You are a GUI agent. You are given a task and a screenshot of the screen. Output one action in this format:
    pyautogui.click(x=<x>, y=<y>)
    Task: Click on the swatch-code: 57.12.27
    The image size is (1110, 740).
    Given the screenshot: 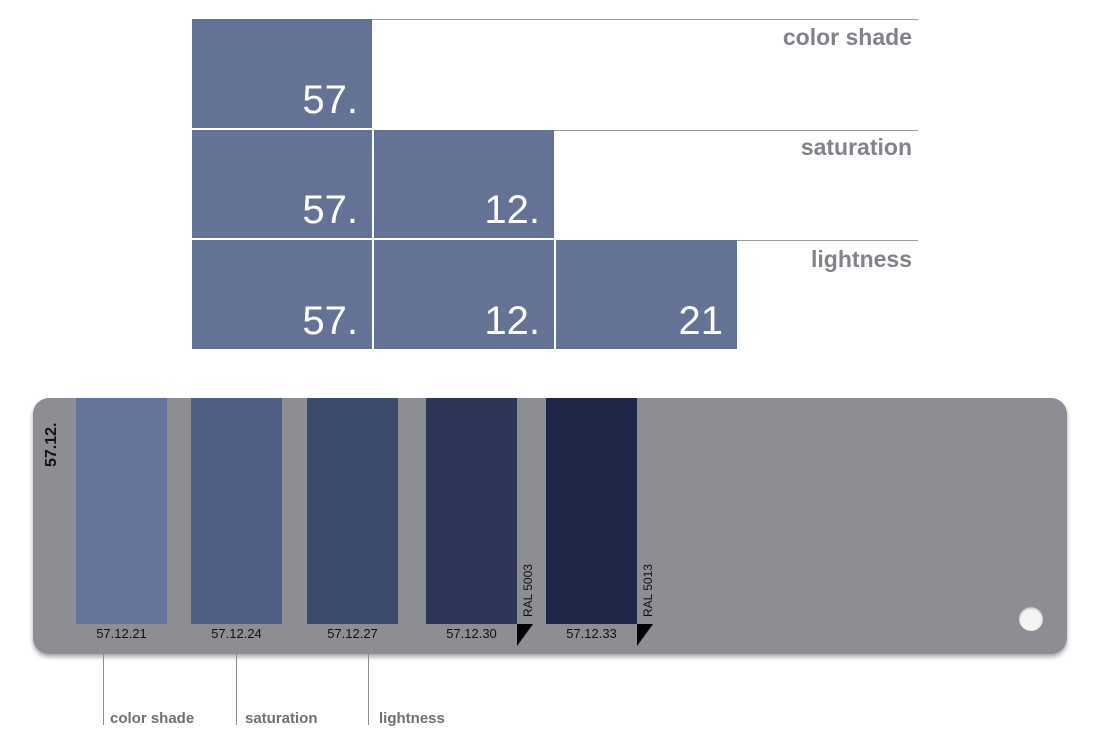 What is the action you would take?
    pyautogui.click(x=352, y=633)
    